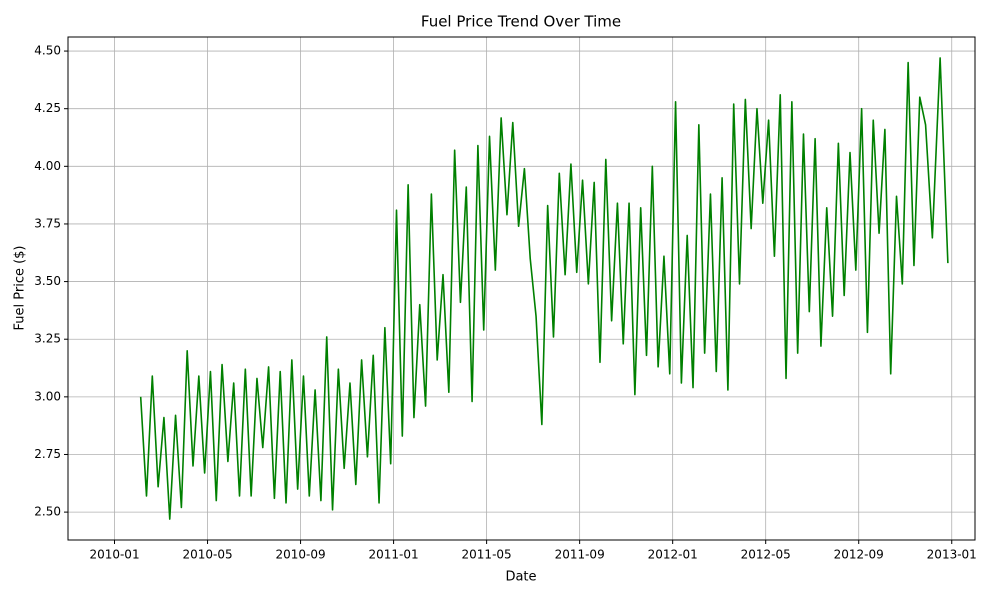 This screenshot has width=1000, height=604. Describe the element at coordinates (47, 454) in the screenshot. I see `y-tick-label: 2.75` at that location.